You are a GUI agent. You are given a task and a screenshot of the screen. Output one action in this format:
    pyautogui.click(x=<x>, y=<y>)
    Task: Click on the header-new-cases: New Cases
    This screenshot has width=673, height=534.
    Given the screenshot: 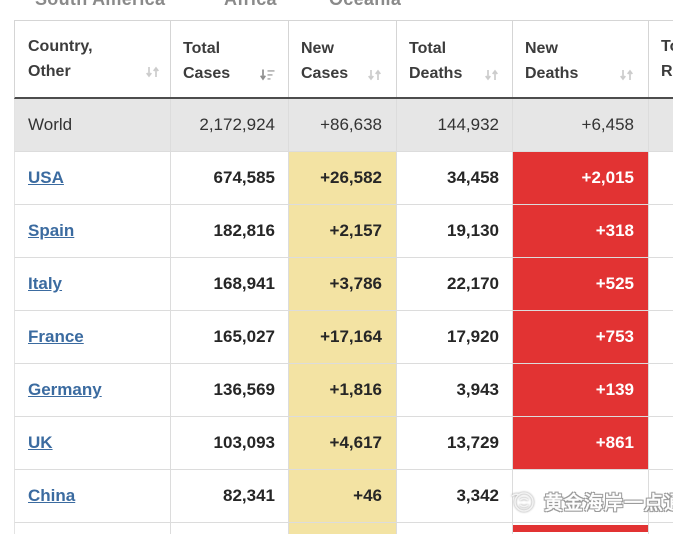 What is the action you would take?
    pyautogui.click(x=343, y=59)
    